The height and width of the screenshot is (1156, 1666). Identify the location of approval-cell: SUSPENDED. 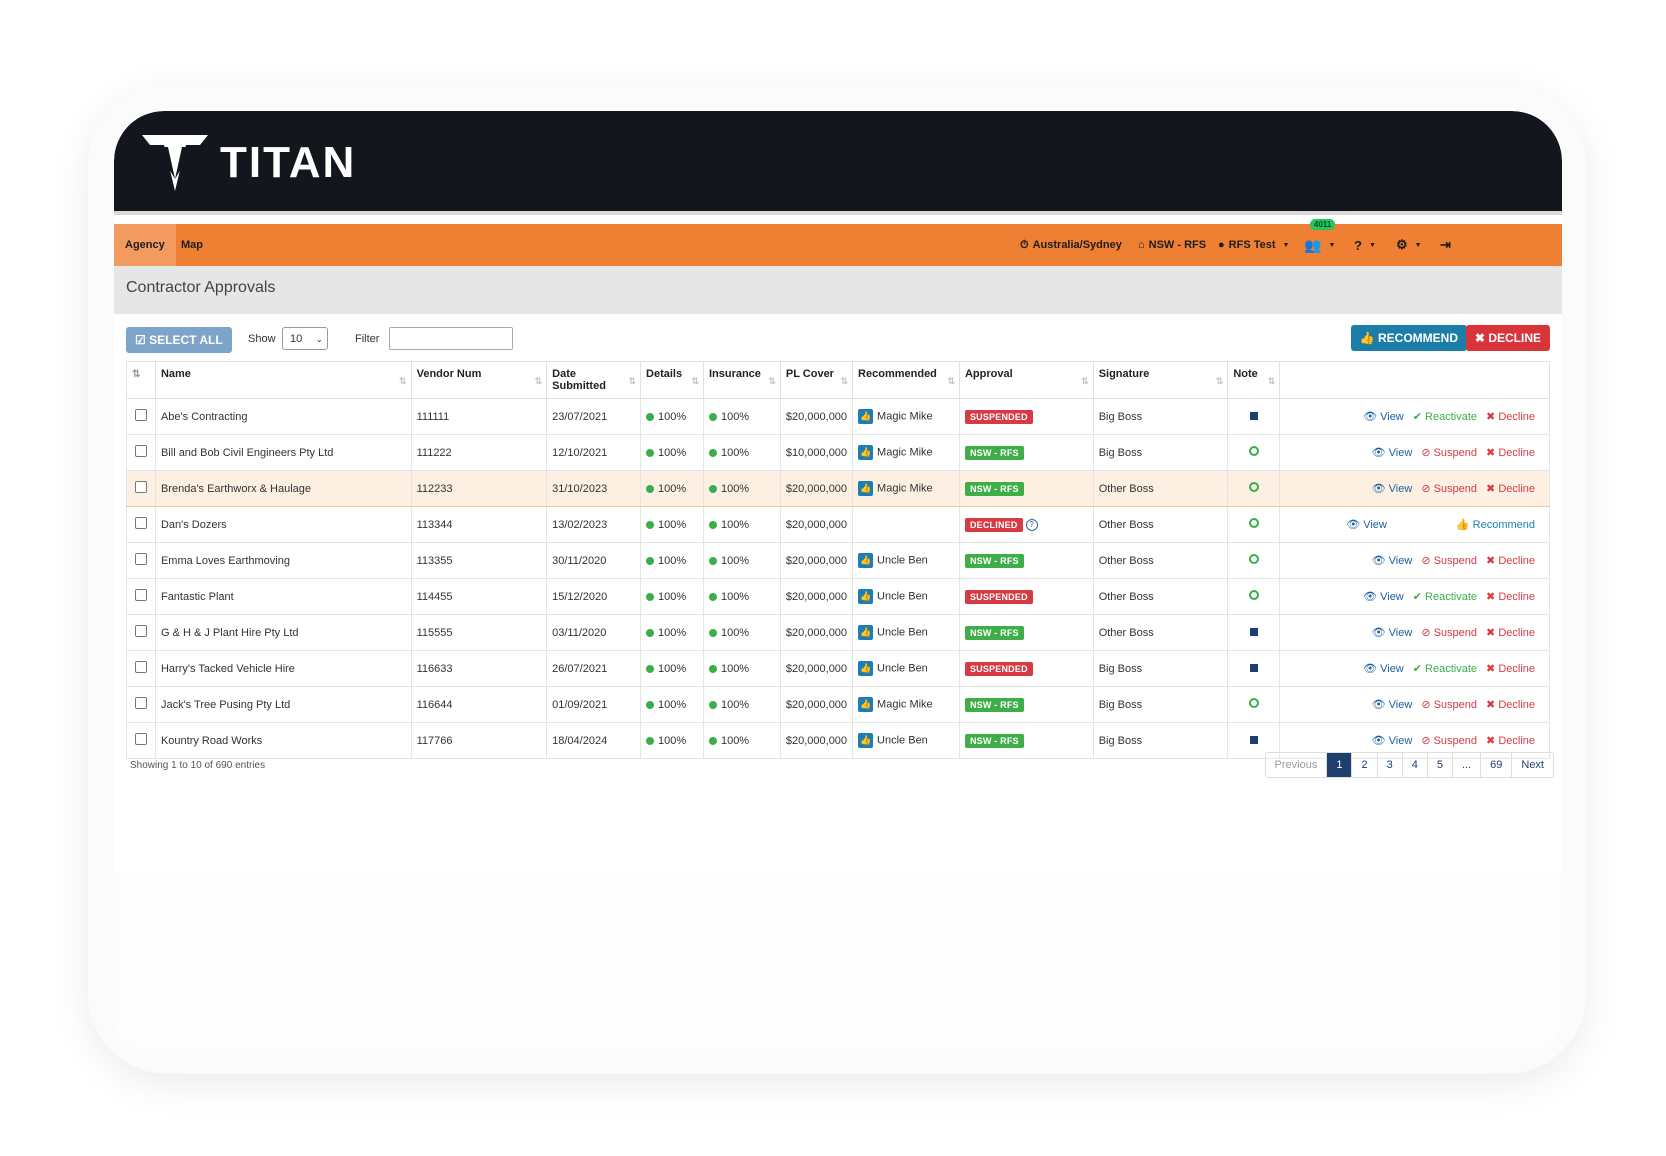
(1026, 416).